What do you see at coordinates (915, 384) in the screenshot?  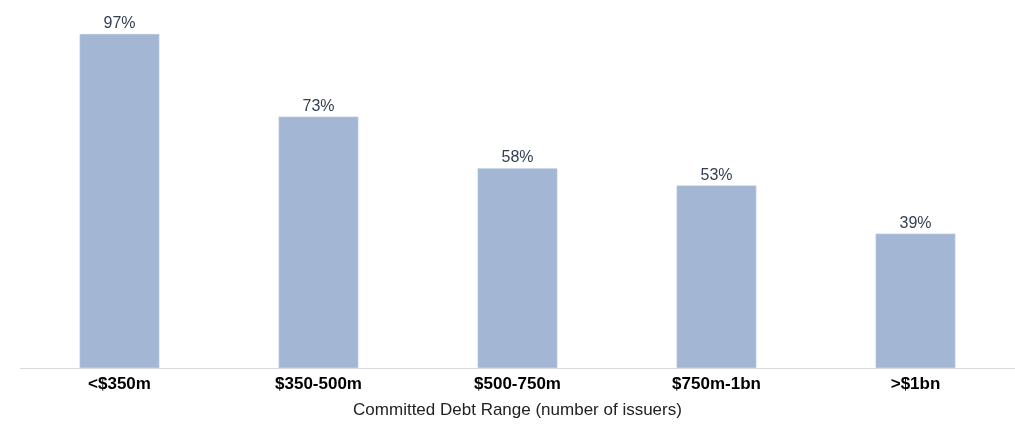 I see `x-tick-label: >$1bn` at bounding box center [915, 384].